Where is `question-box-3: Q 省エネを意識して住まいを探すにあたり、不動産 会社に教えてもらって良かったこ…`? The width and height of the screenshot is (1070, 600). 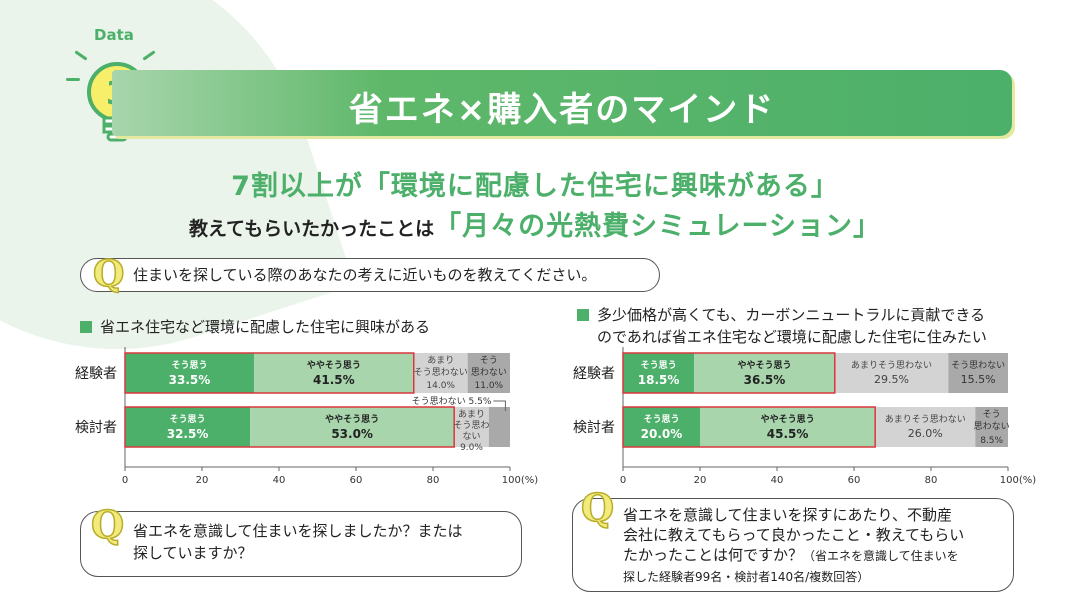 question-box-3: Q 省エネを意識して住まいを探すにあたり、不動産 会社に教えてもらって良かったこ… is located at coordinates (793, 538).